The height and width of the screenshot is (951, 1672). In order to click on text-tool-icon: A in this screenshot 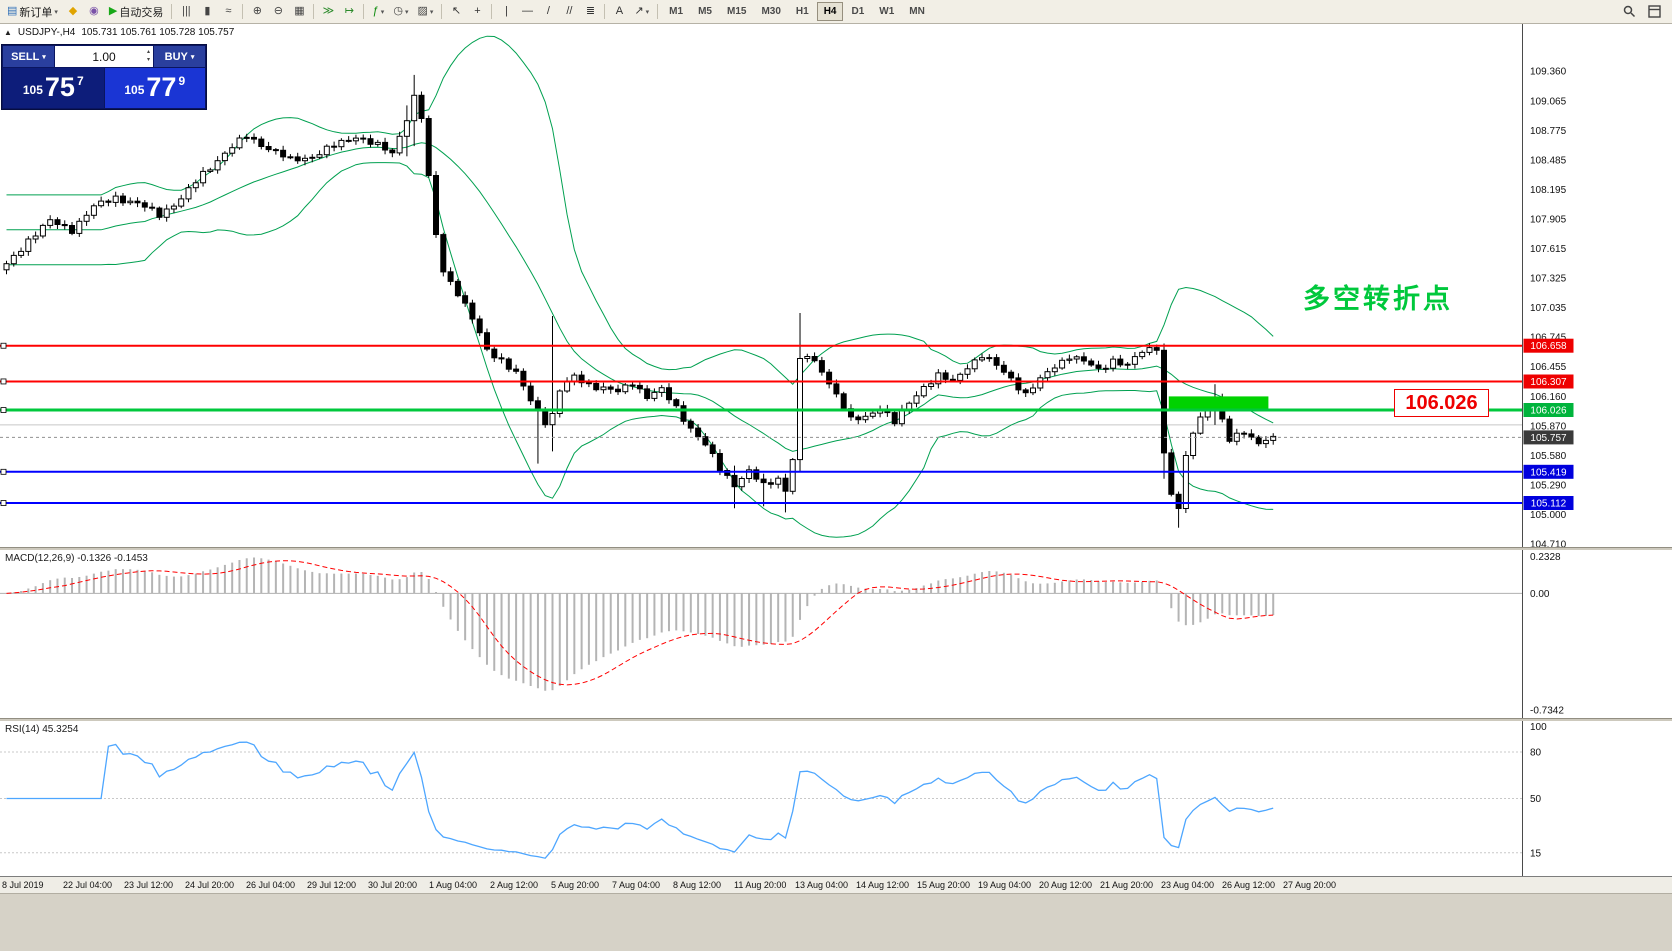, I will do `click(619, 12)`.